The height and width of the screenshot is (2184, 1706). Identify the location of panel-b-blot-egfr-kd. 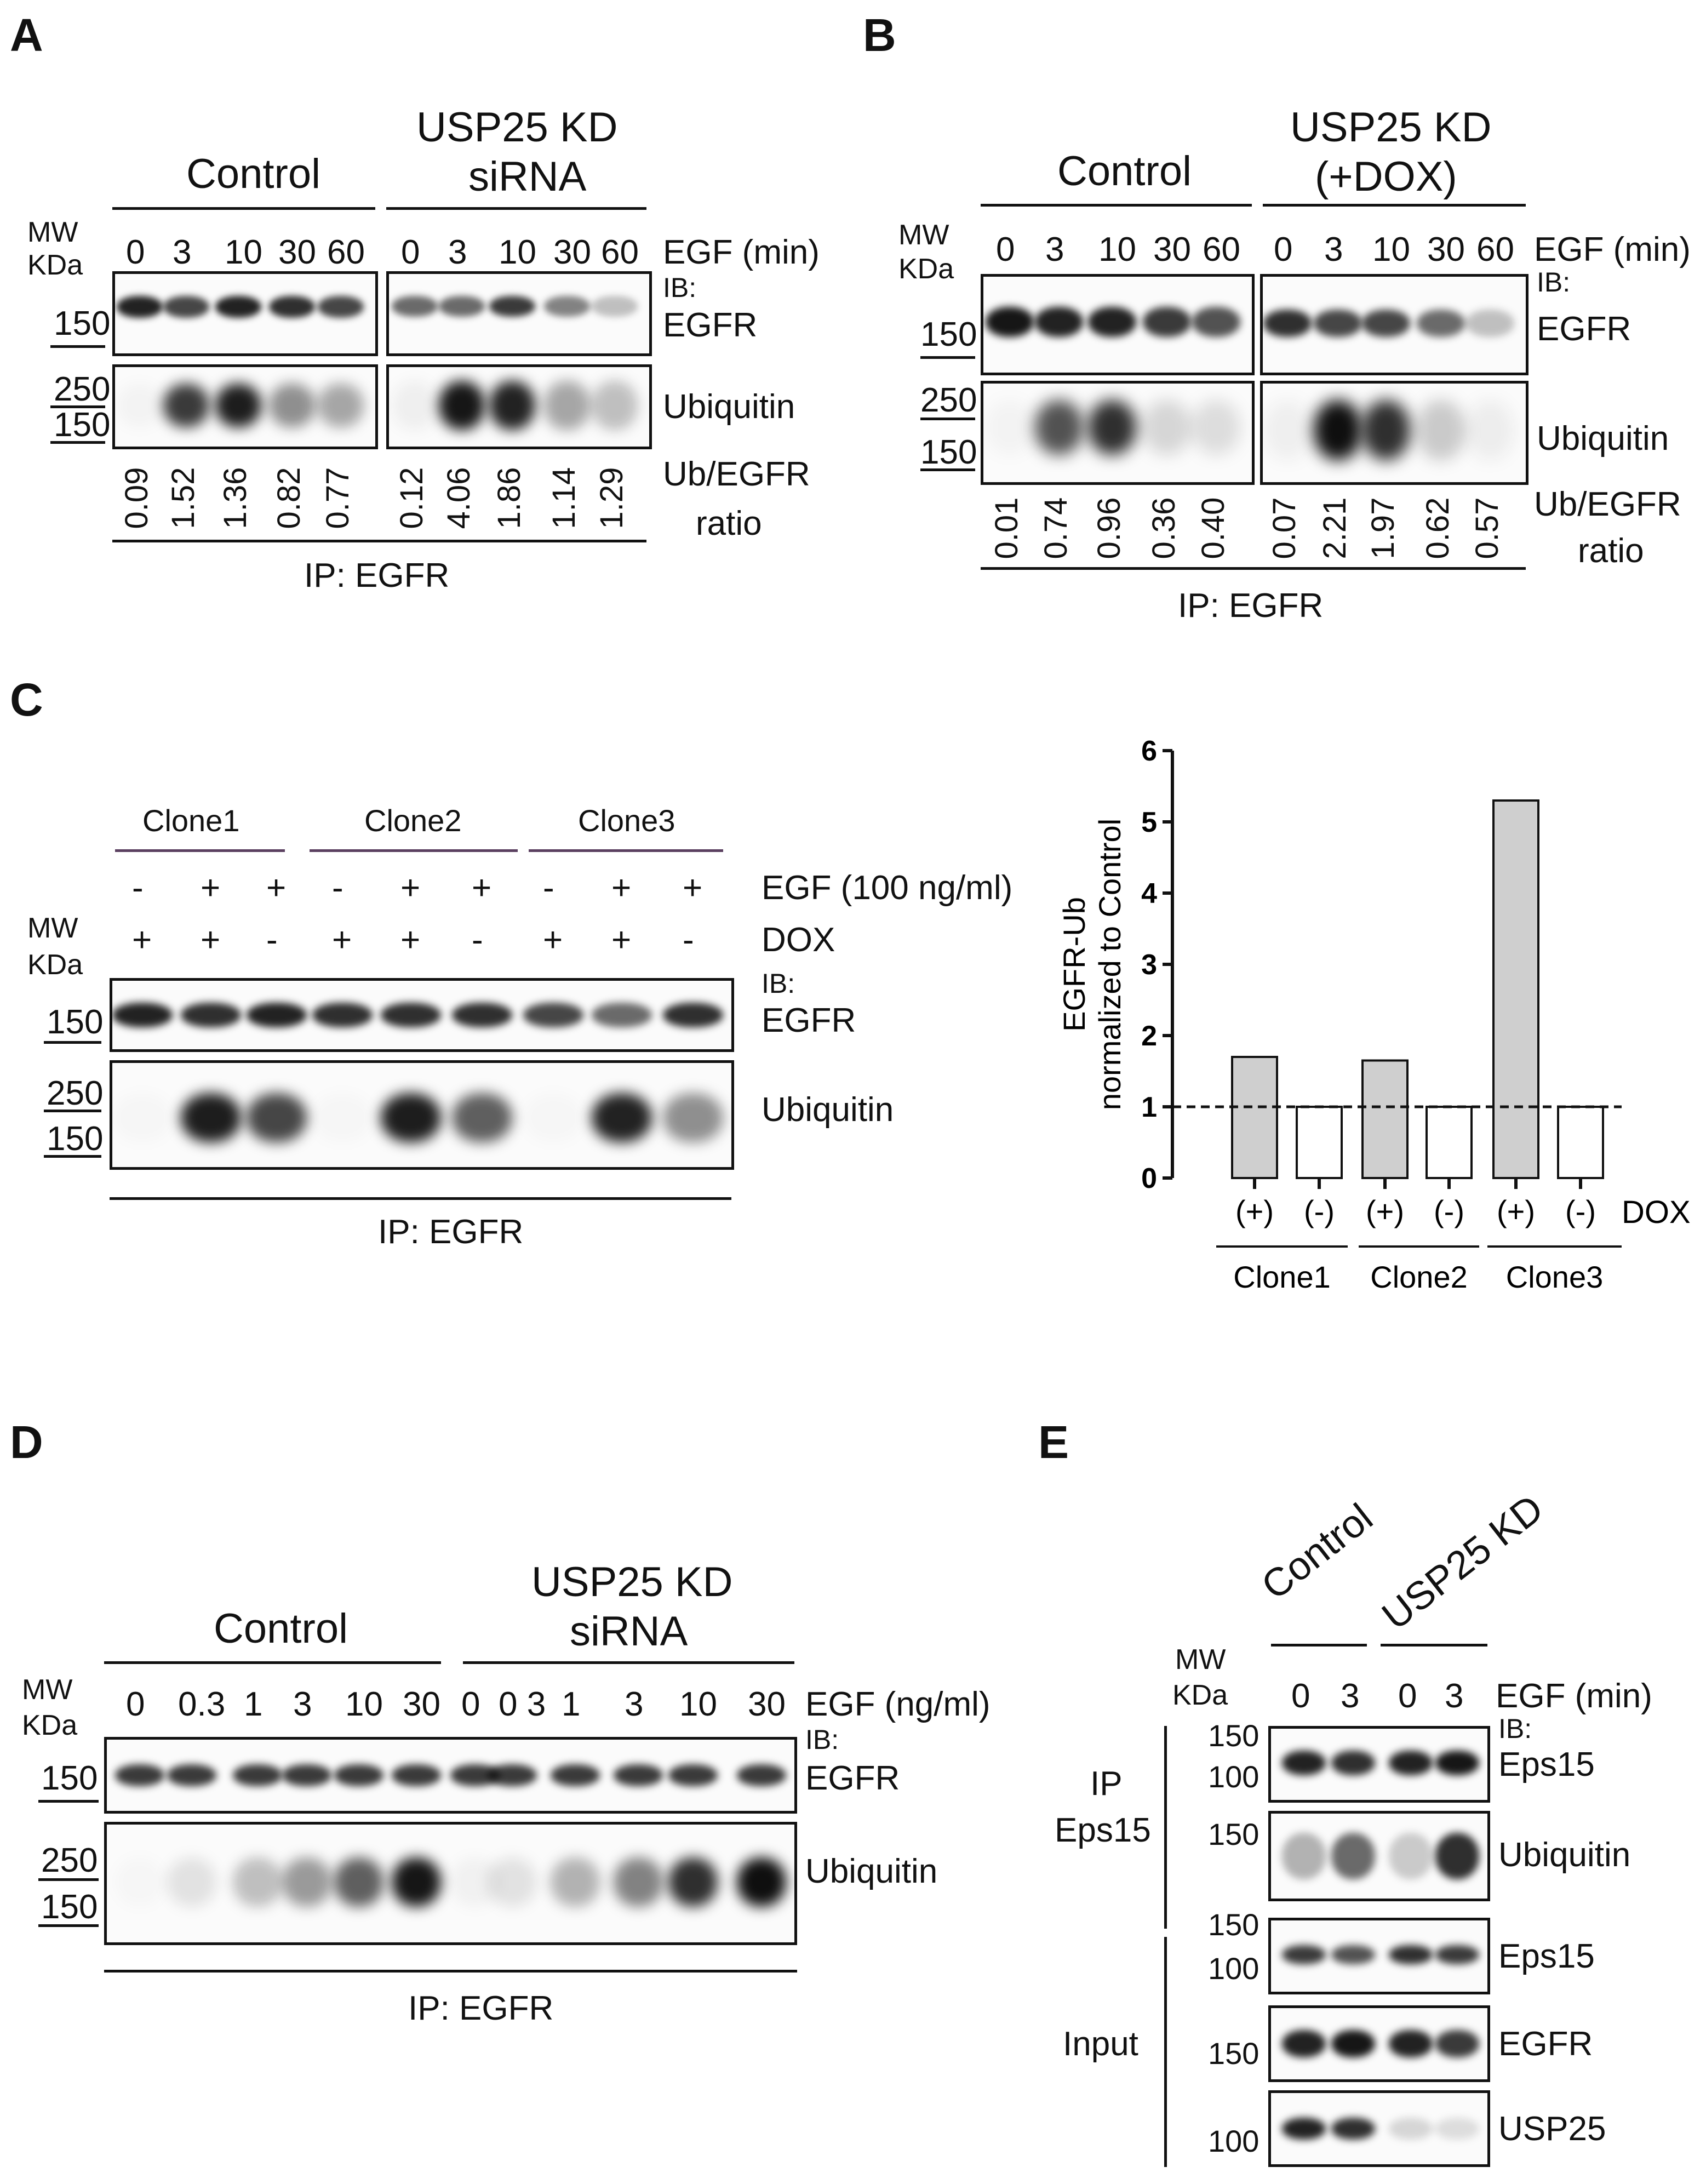
(1394, 324).